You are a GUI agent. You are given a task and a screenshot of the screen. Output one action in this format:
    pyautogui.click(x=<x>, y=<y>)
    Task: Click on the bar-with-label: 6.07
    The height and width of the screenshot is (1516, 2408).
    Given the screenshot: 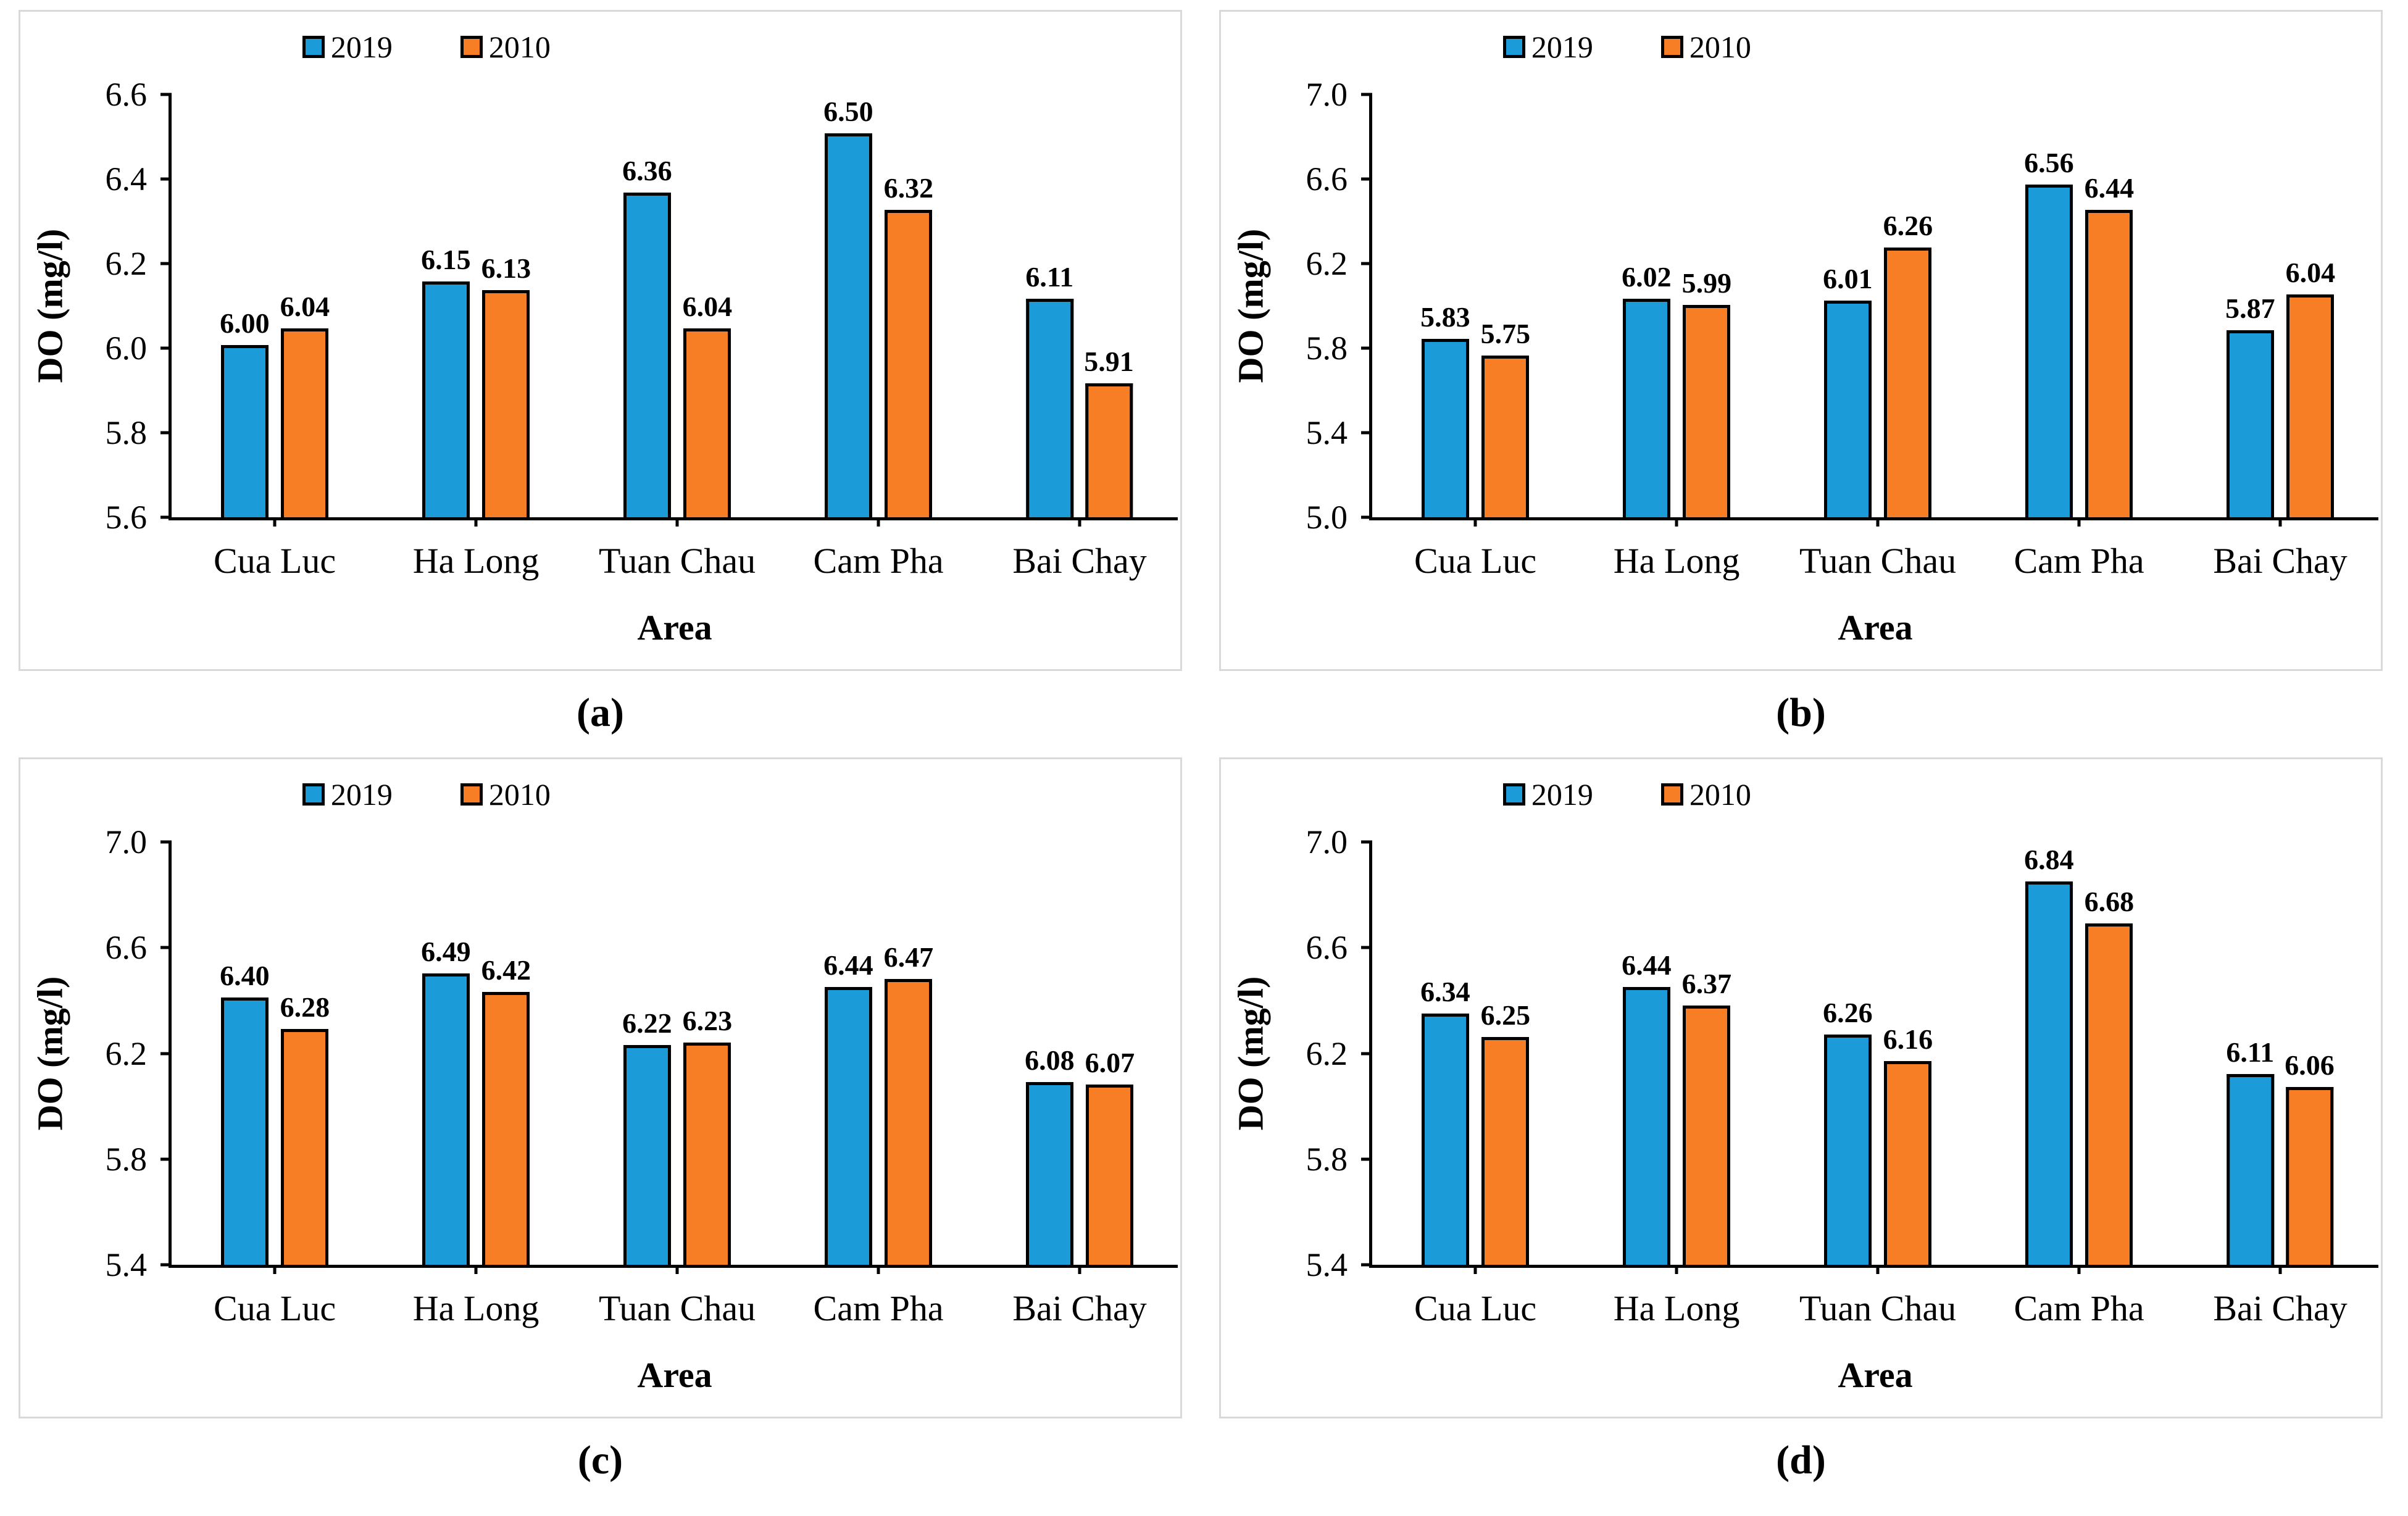 What is the action you would take?
    pyautogui.click(x=1110, y=1157)
    